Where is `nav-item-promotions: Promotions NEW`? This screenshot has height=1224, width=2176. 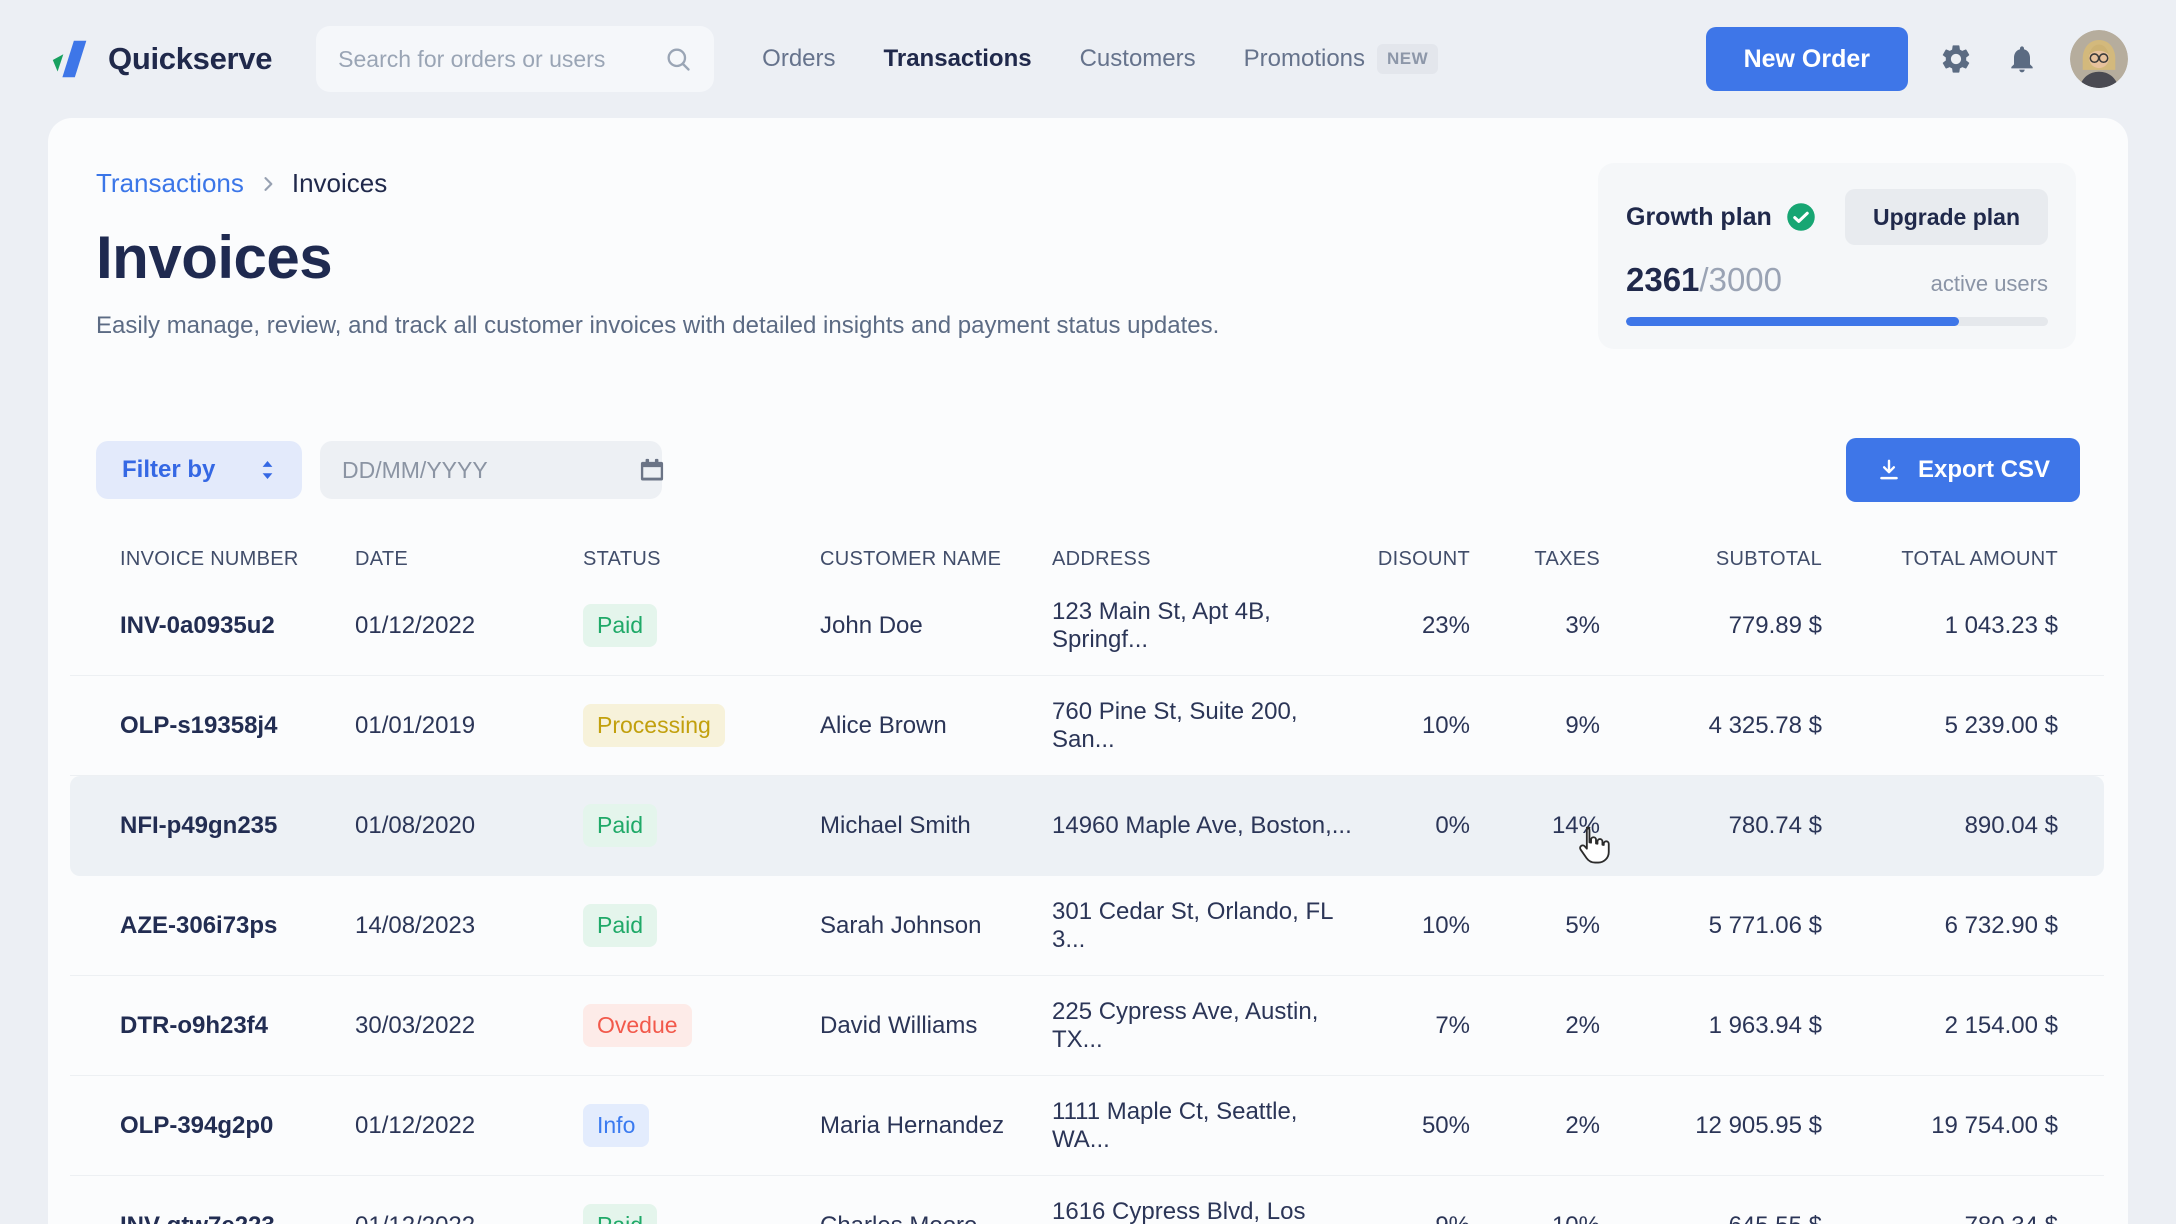
nav-item-promotions: Promotions NEW is located at coordinates (1341, 59).